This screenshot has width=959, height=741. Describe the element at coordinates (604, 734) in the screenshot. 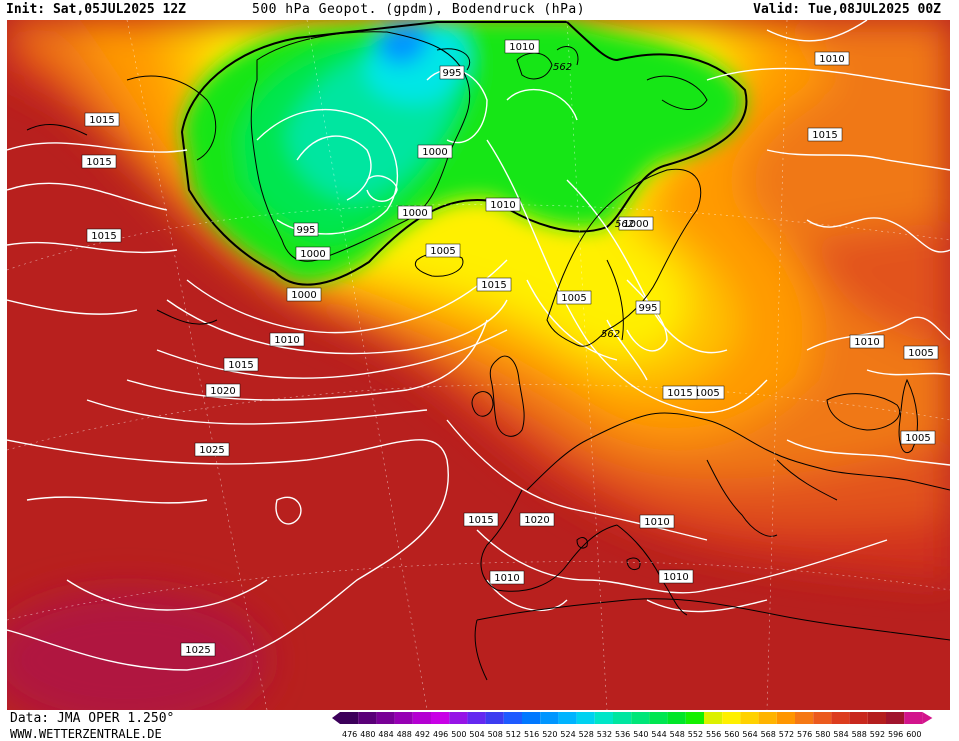

I see `legend-tick-label: 532` at that location.